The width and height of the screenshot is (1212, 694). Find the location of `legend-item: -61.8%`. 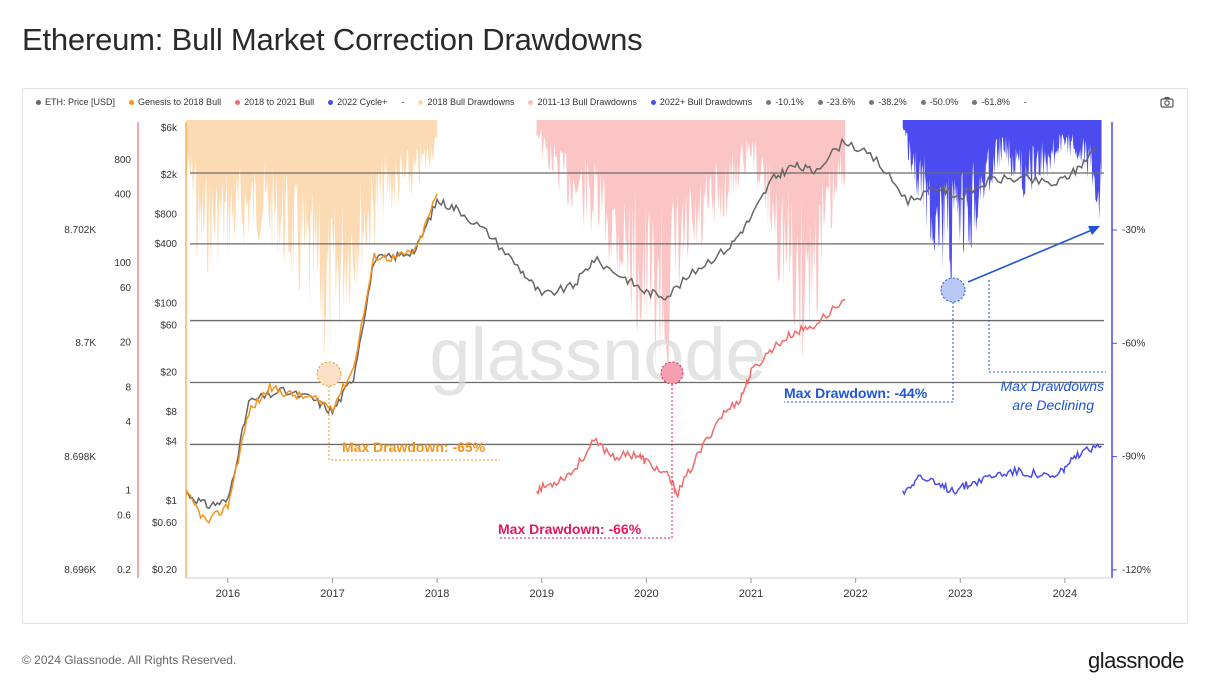

legend-item: -61.8% is located at coordinates (991, 102).